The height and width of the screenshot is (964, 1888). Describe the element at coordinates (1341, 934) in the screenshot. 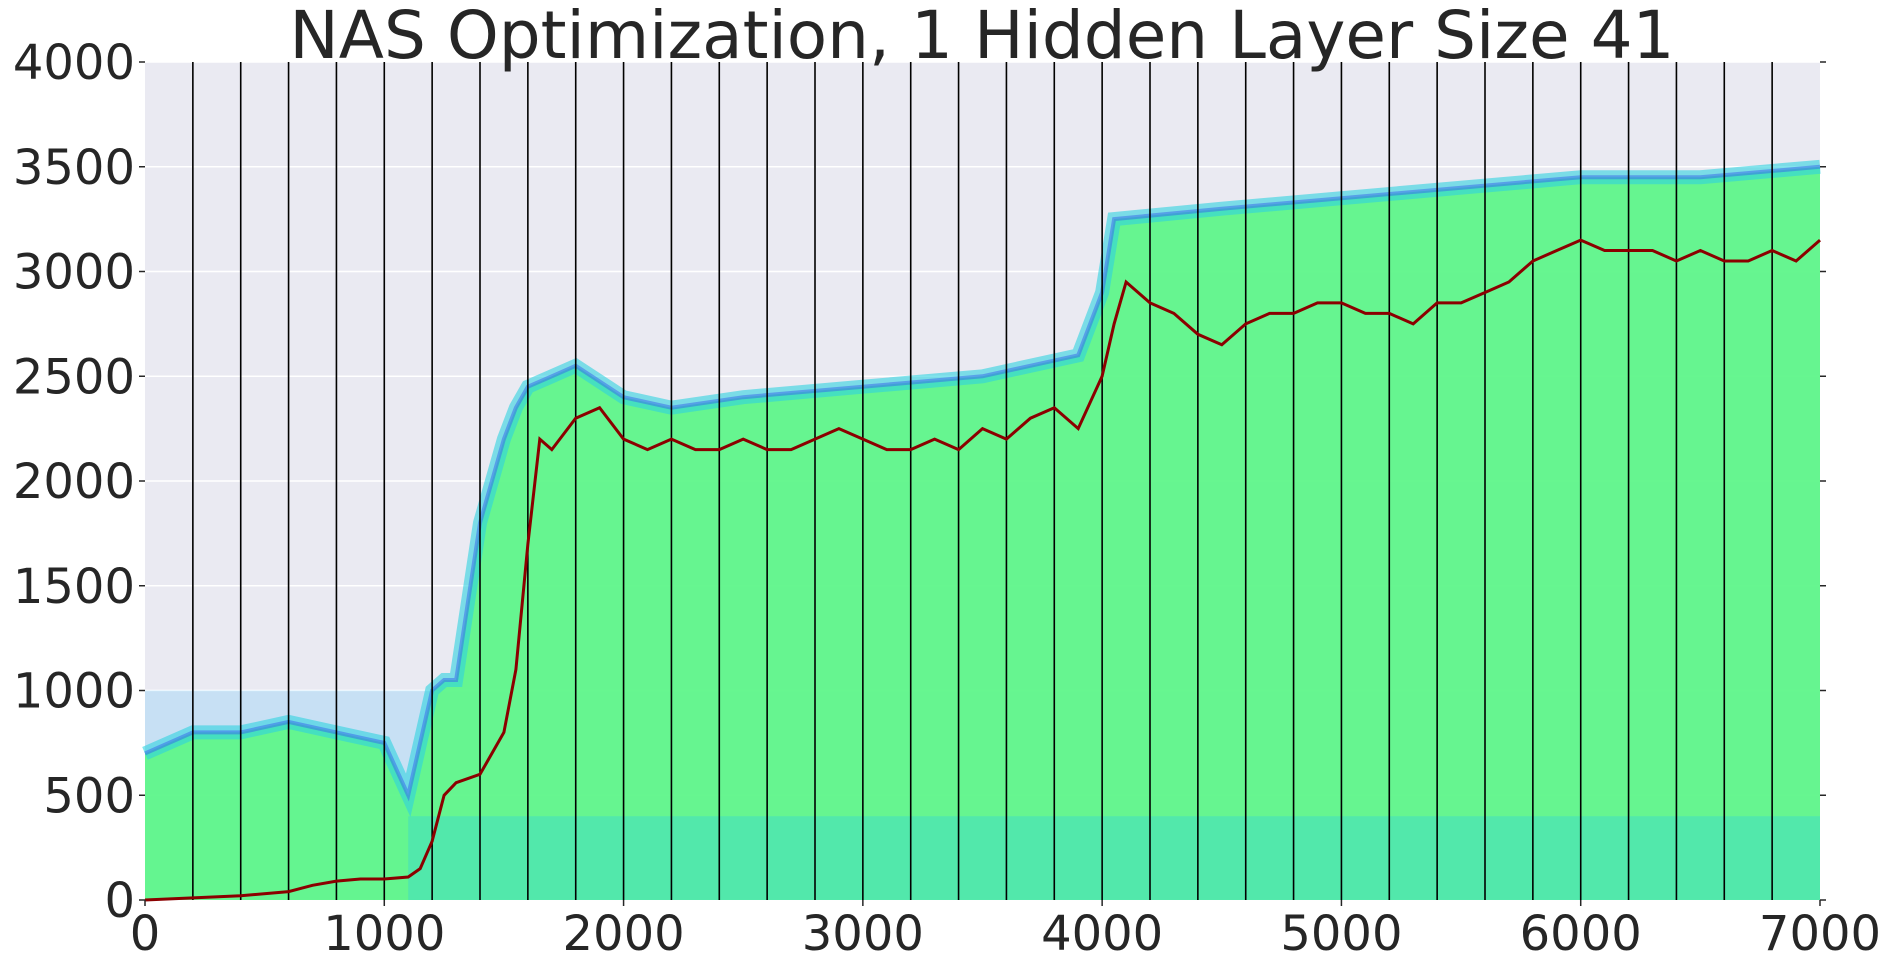

I see `x-tick-label: 5000` at that location.